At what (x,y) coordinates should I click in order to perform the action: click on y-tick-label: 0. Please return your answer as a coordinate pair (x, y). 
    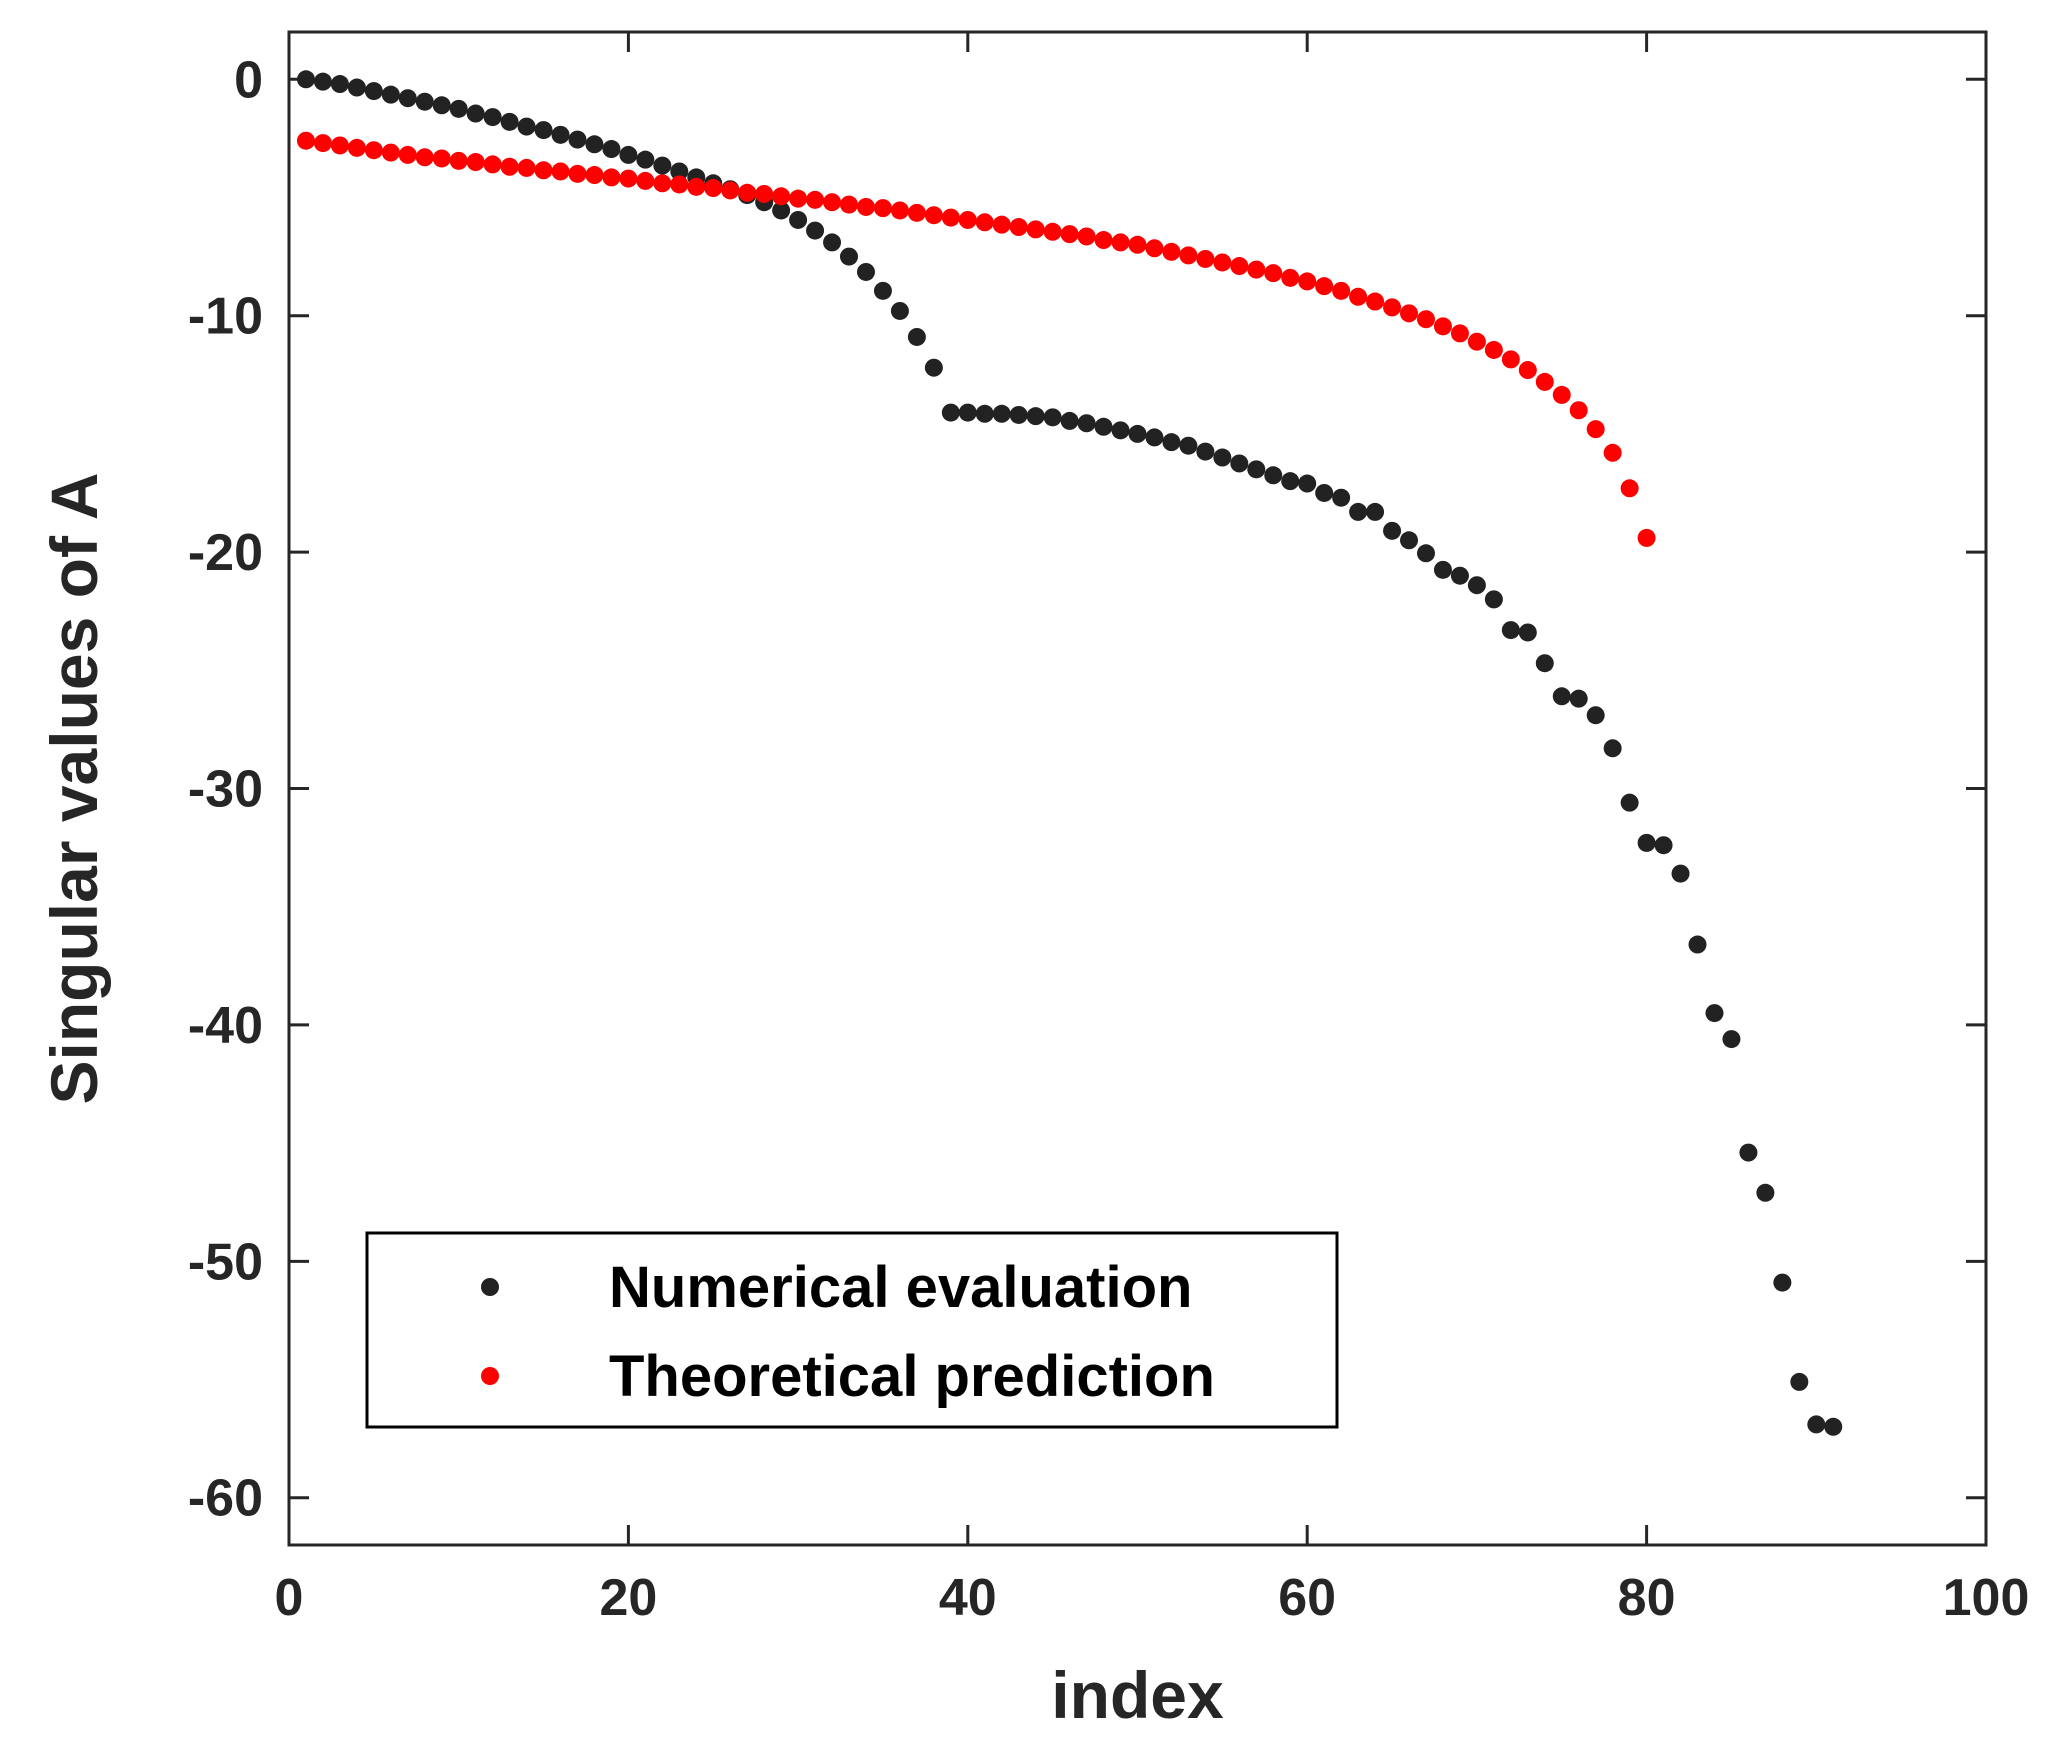
    Looking at the image, I should click on (248, 80).